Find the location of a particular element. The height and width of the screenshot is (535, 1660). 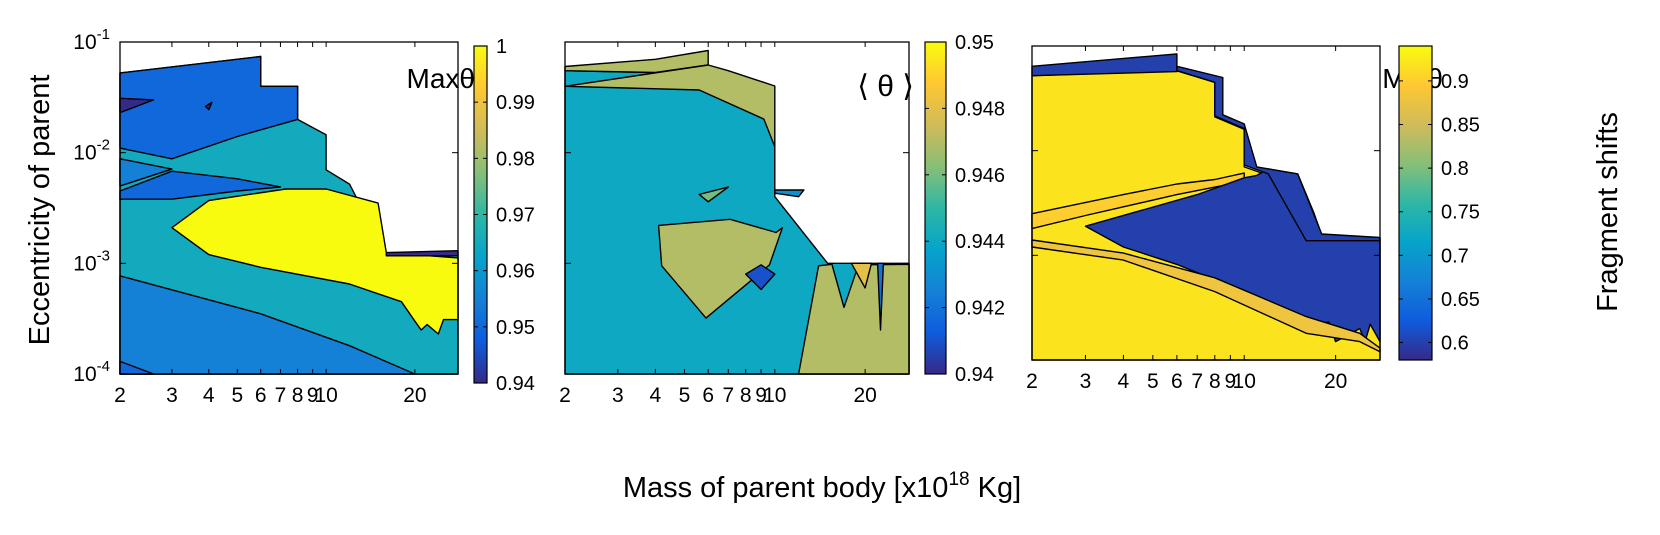

x-tick-label-mean: 9 is located at coordinates (761, 395).